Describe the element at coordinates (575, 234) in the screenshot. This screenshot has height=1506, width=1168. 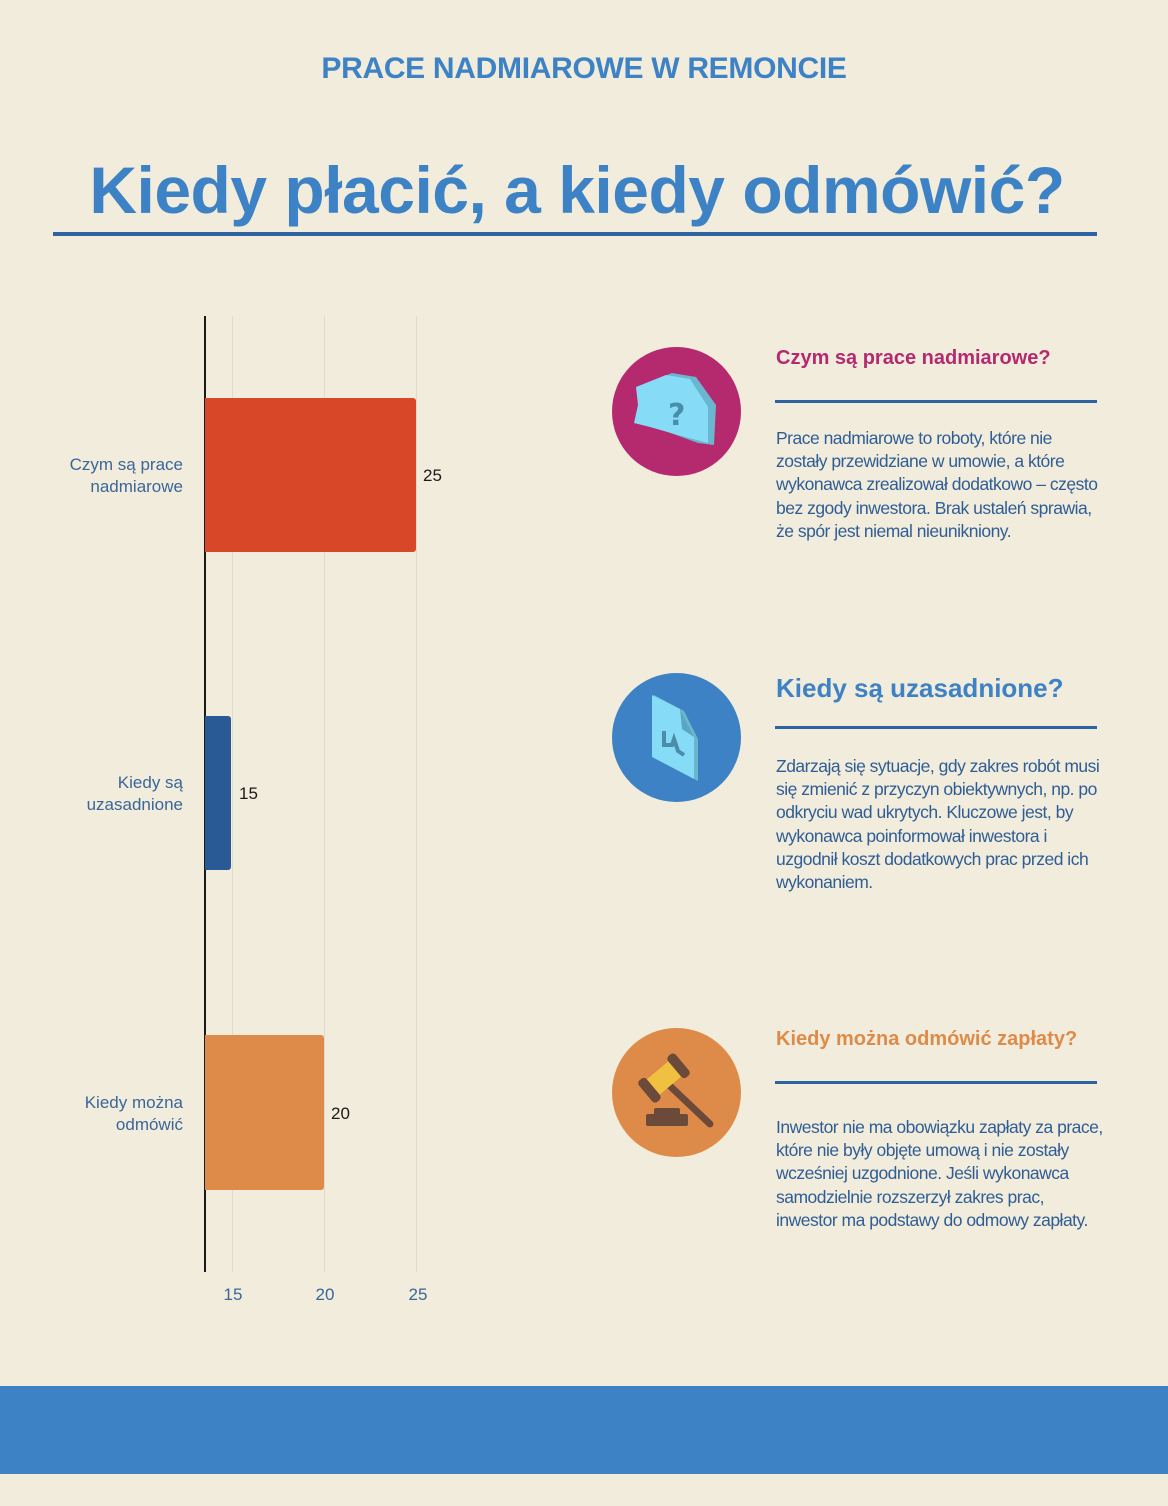
I see `title-underline` at that location.